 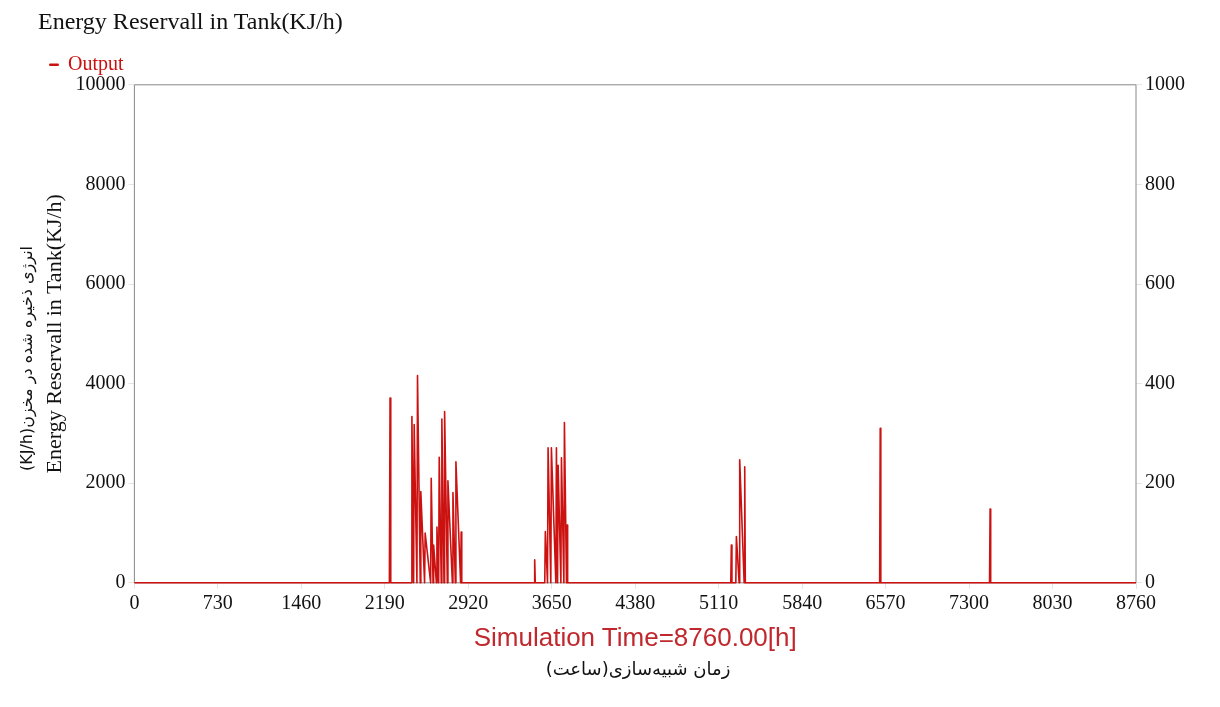 What do you see at coordinates (1160, 282) in the screenshot?
I see `y2-tick-label: 600` at bounding box center [1160, 282].